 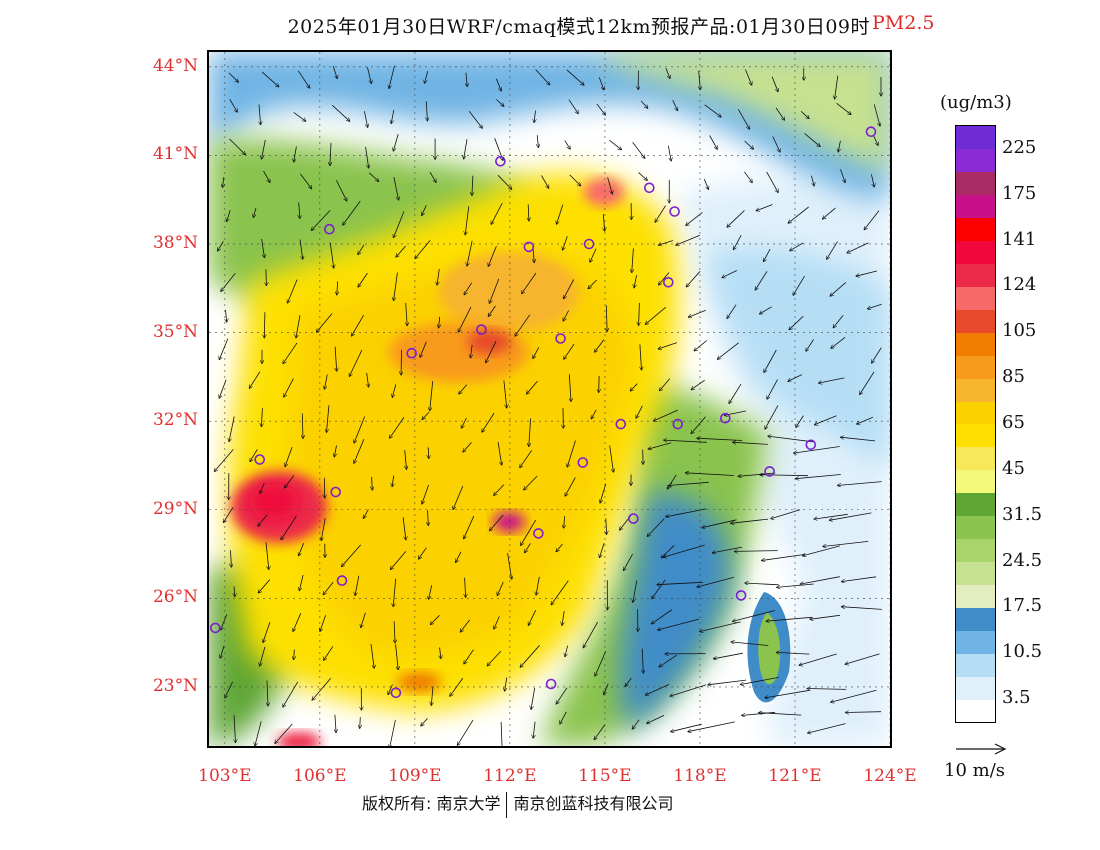 I want to click on chart-title: 2025年01月30日WRF/cmaq模式12km预报产品:01月30日09时, so click(x=578, y=27).